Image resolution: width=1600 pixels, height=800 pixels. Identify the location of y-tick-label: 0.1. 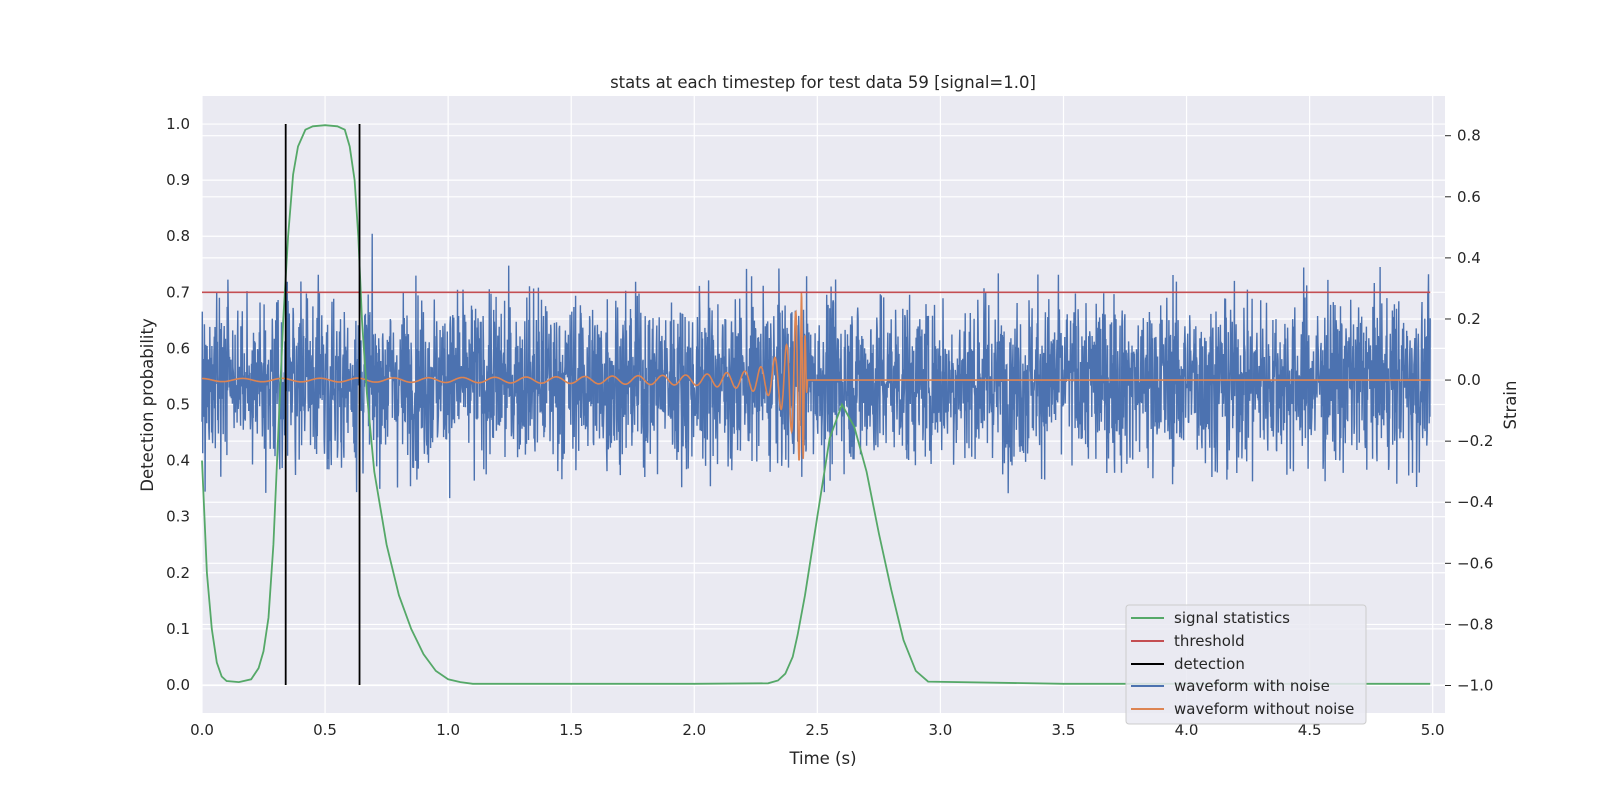
(178, 629).